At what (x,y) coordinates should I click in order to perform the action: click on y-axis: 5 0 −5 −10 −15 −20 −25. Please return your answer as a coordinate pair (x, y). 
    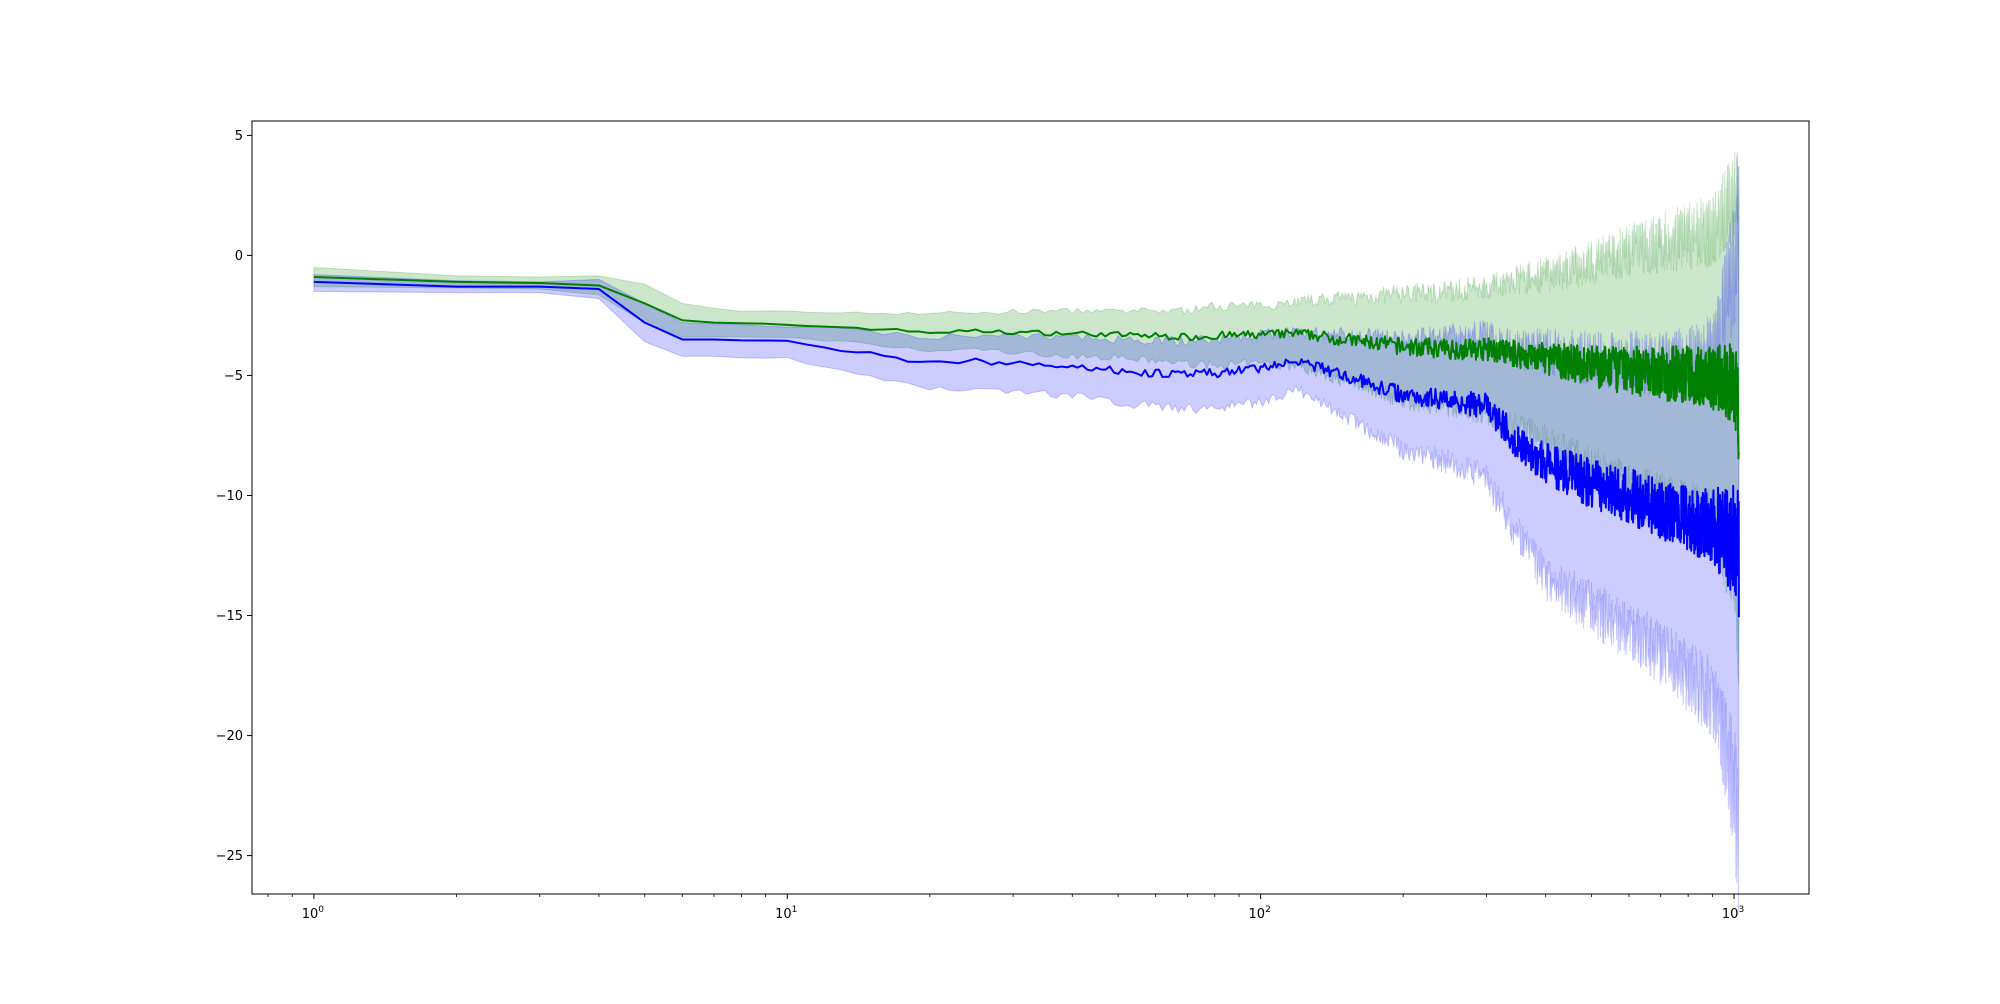
    Looking at the image, I should click on (234, 496).